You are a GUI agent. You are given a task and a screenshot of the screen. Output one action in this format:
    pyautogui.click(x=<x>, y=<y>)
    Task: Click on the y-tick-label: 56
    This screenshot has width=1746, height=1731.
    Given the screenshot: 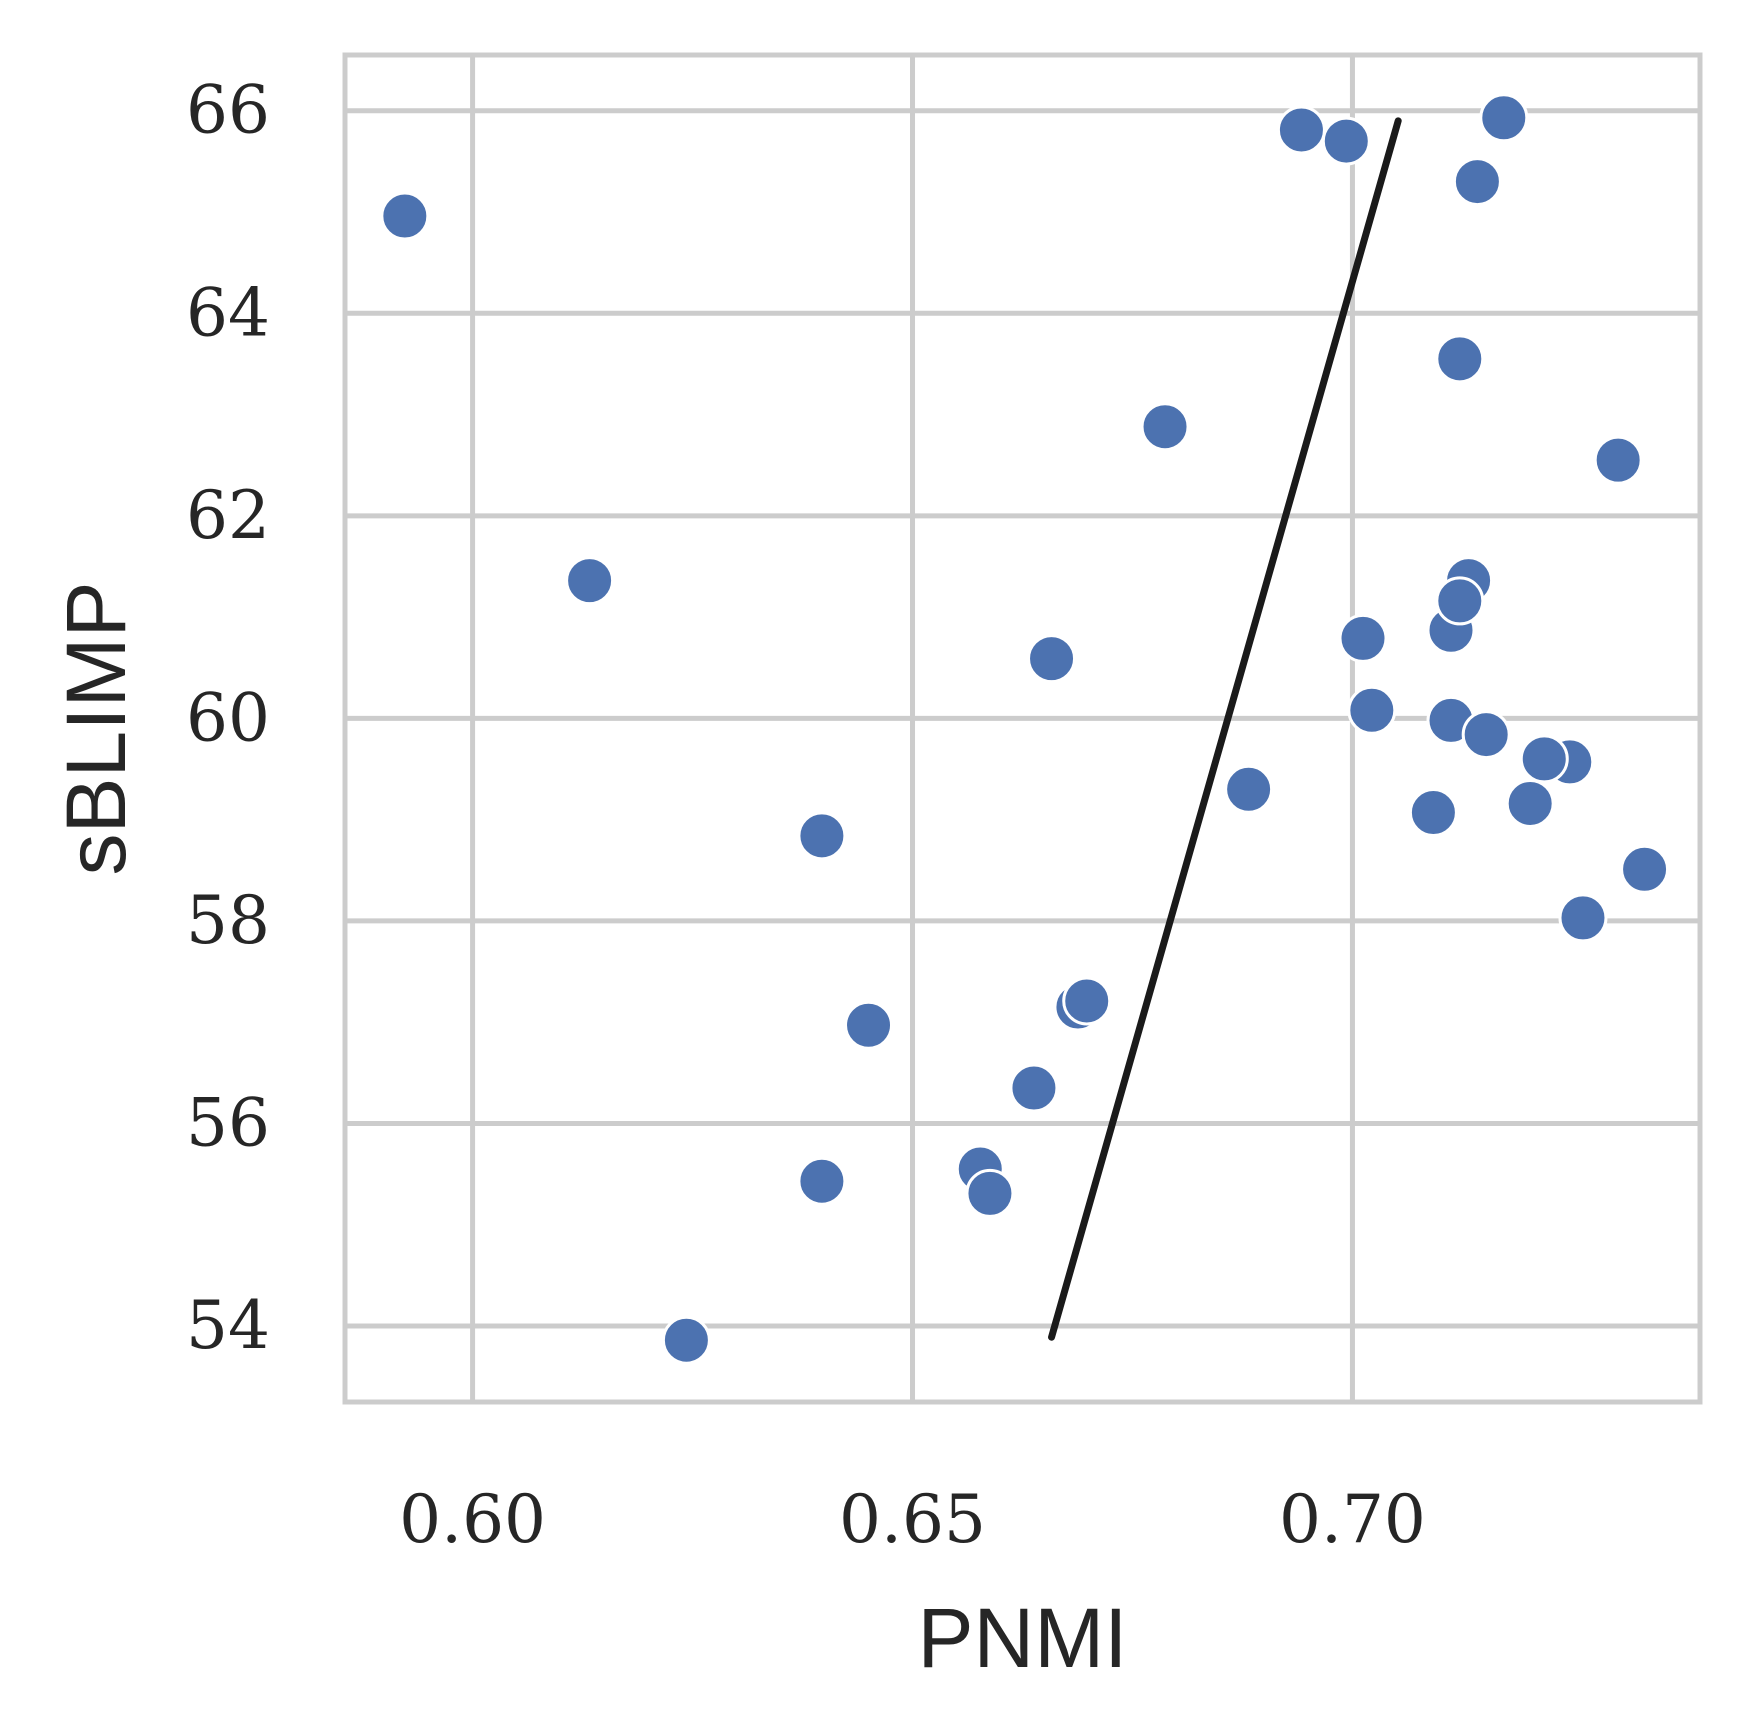 What is the action you would take?
    pyautogui.click(x=228, y=1122)
    